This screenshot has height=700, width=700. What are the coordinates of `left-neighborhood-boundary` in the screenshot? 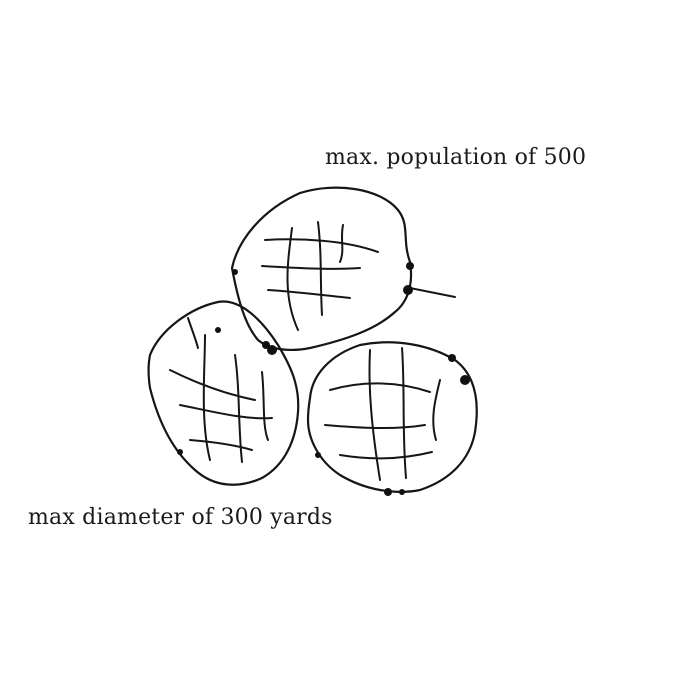 It's located at (223, 393).